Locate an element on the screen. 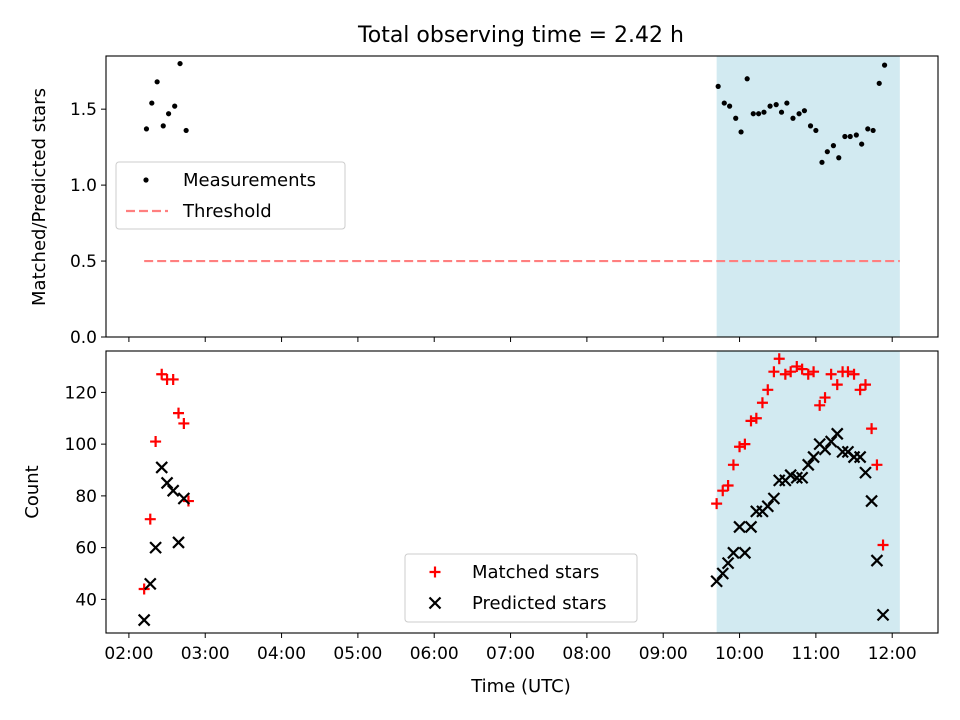 This screenshot has width=960, height=720. y-tick-label: 60 is located at coordinates (86, 549).